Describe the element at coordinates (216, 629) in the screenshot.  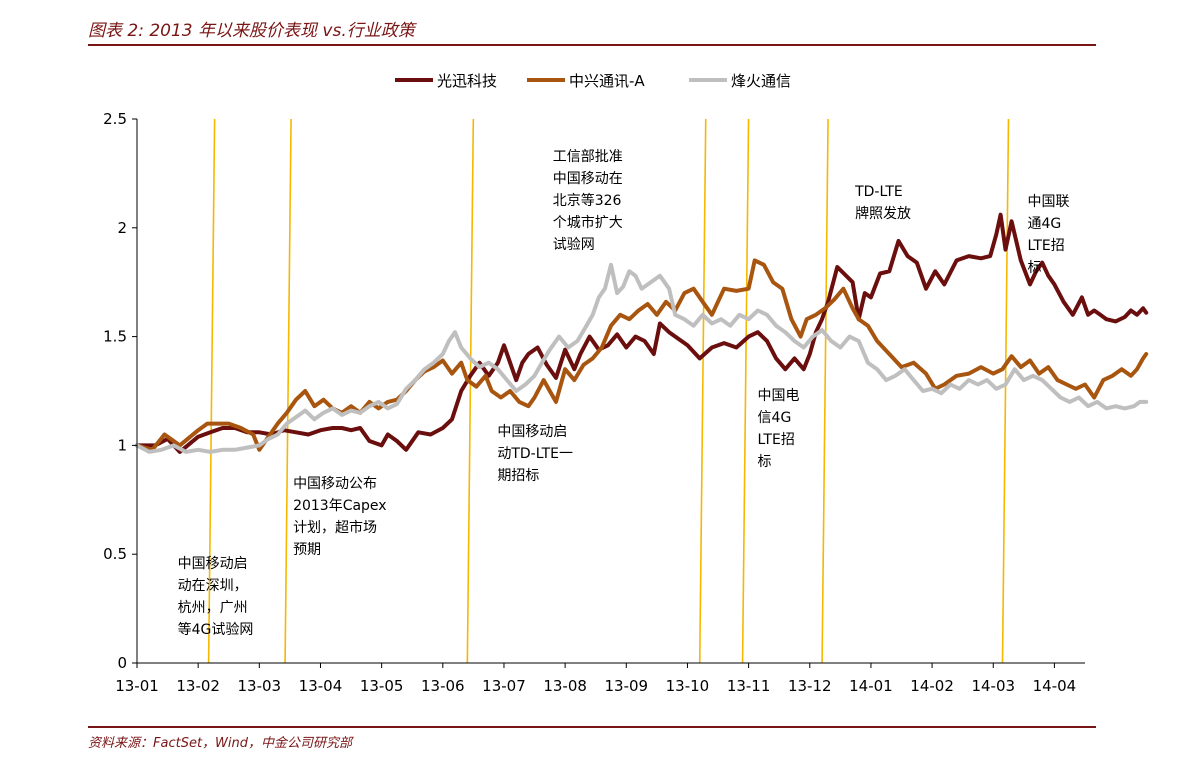
I see `event-annotation-line: 等4G试验网` at that location.